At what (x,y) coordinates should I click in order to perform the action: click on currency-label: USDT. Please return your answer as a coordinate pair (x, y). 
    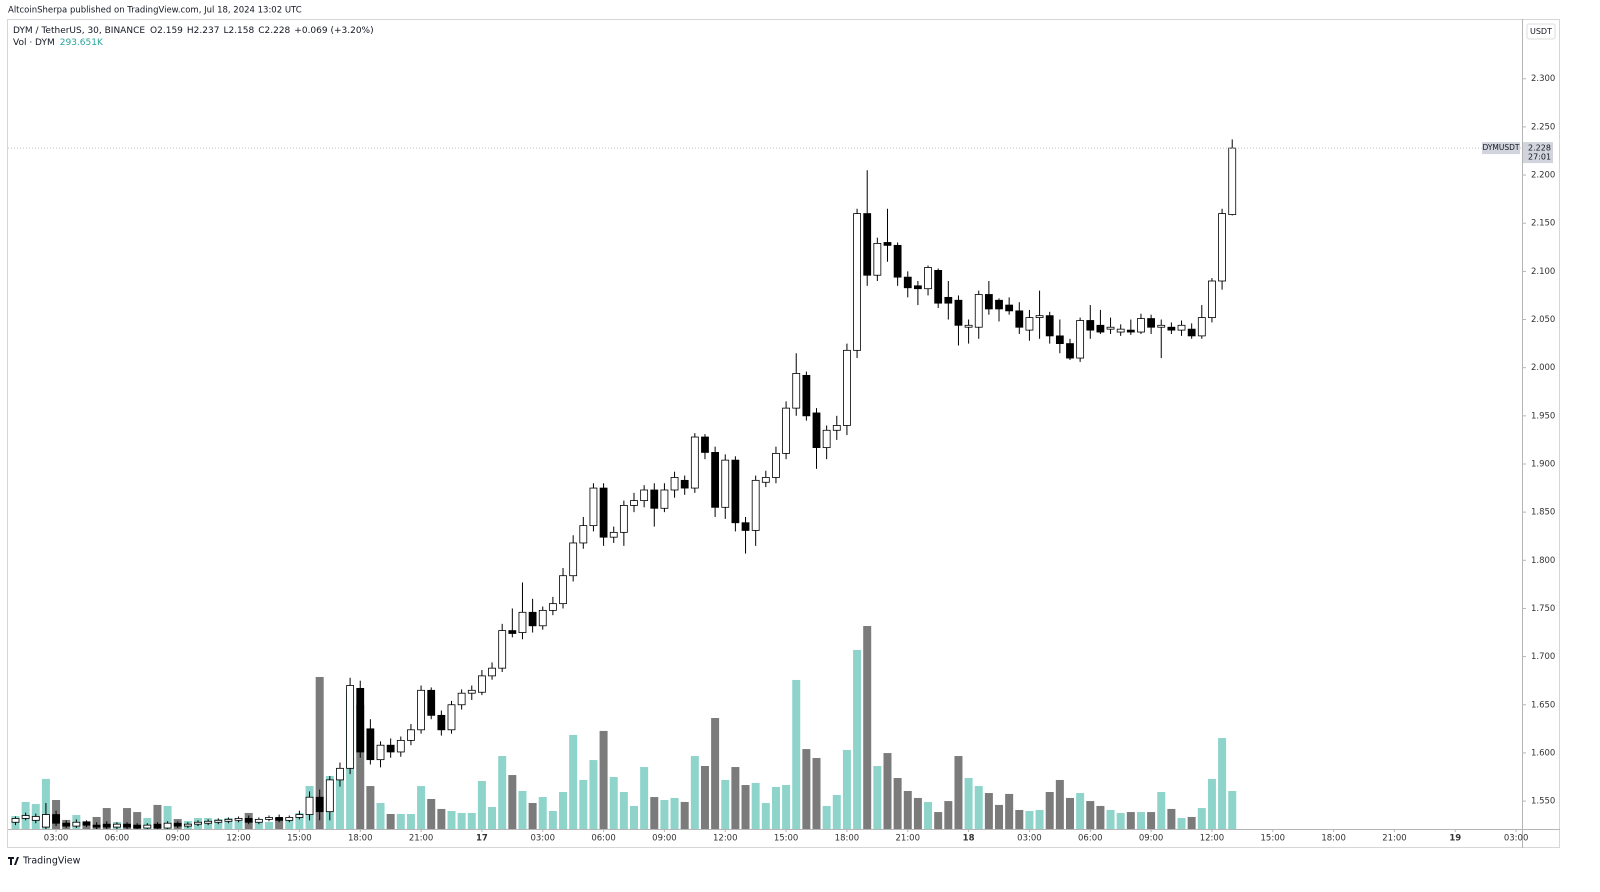
    Looking at the image, I should click on (1541, 31).